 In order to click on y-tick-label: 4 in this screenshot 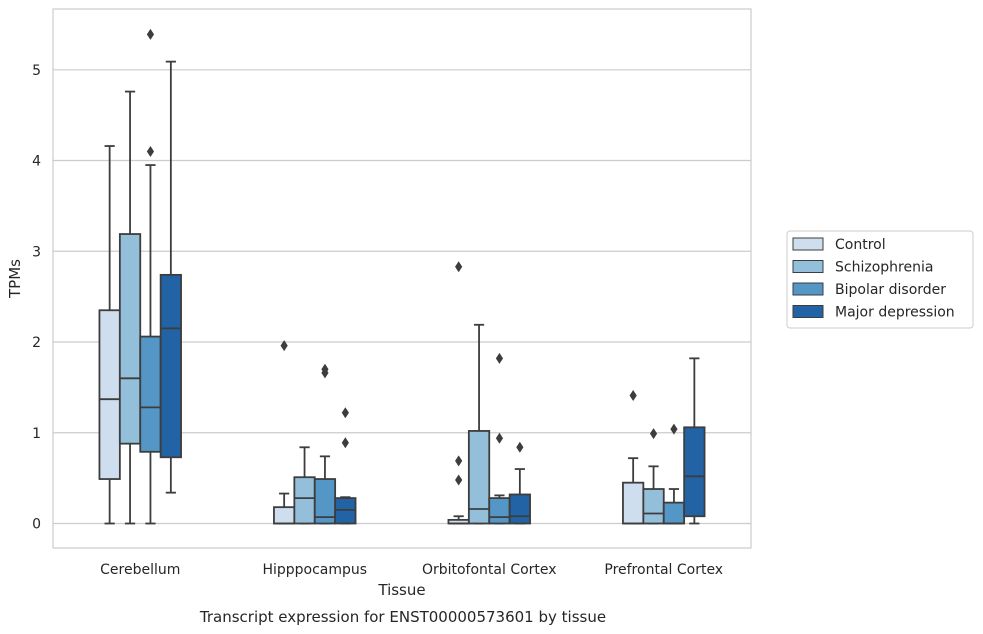, I will do `click(36, 162)`.